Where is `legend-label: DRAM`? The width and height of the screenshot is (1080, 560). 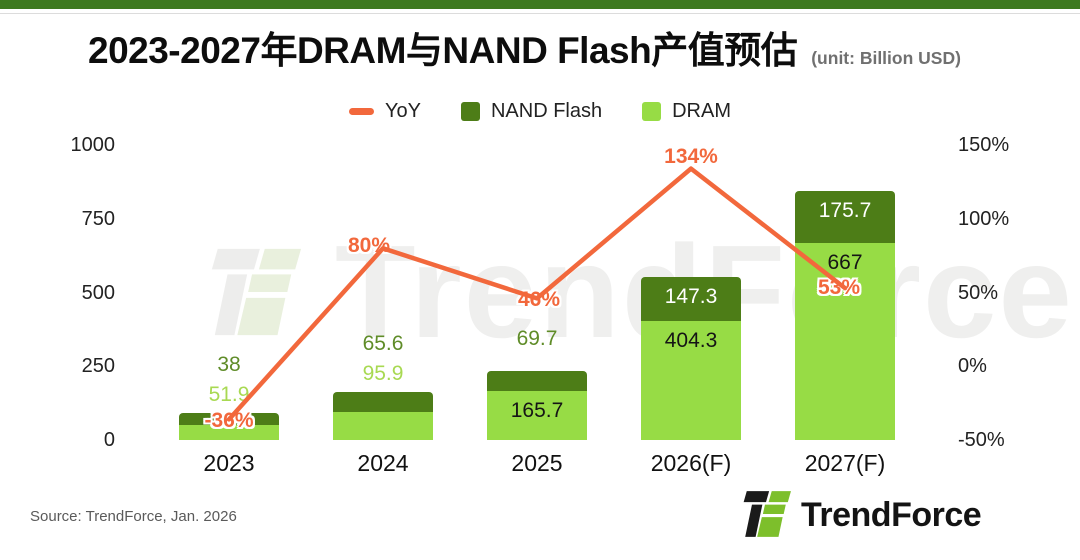 legend-label: DRAM is located at coordinates (701, 111).